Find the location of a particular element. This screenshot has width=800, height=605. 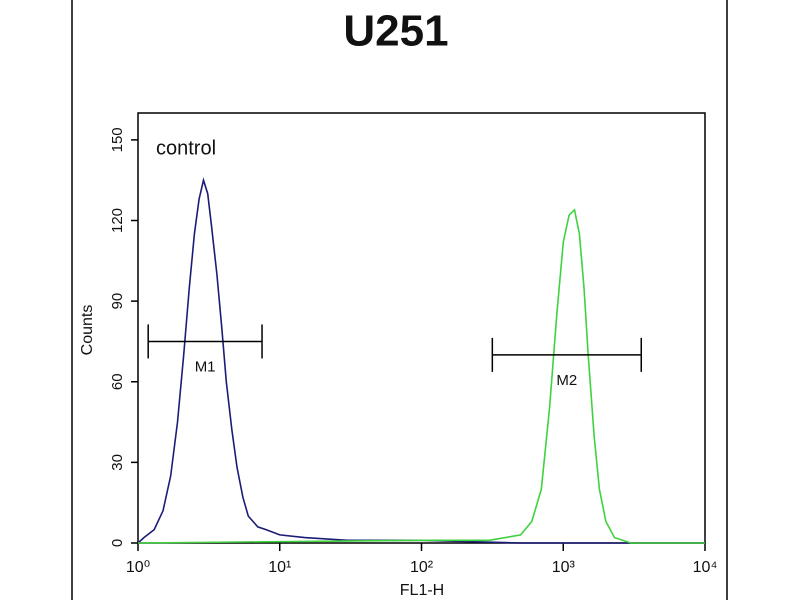

annotation: control is located at coordinates (186, 148).